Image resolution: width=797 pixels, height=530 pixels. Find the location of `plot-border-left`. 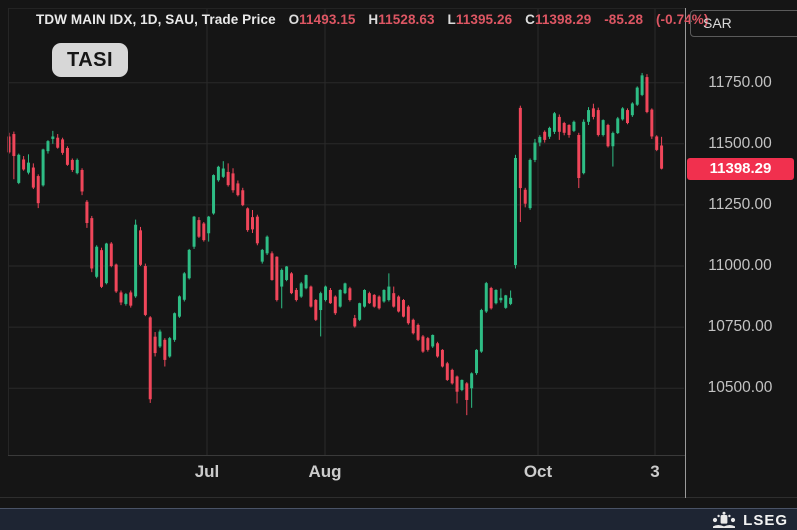

plot-border-left is located at coordinates (8, 231).